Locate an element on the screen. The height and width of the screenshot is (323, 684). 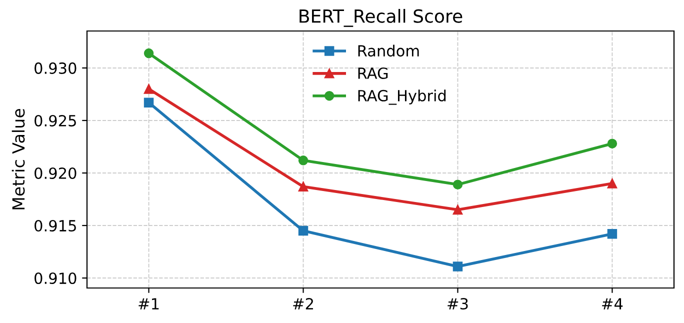
chart-title: BERT_Recall Score is located at coordinates (381, 17).